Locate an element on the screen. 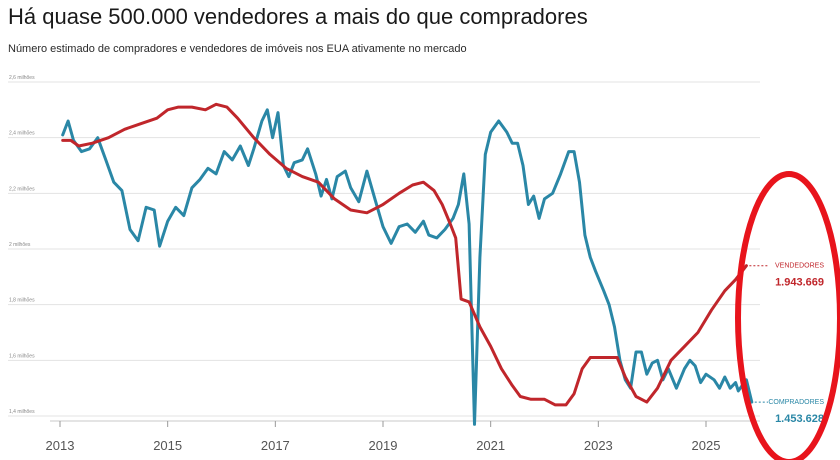  y-tick-label: 2,2 milhões is located at coordinates (22, 189).